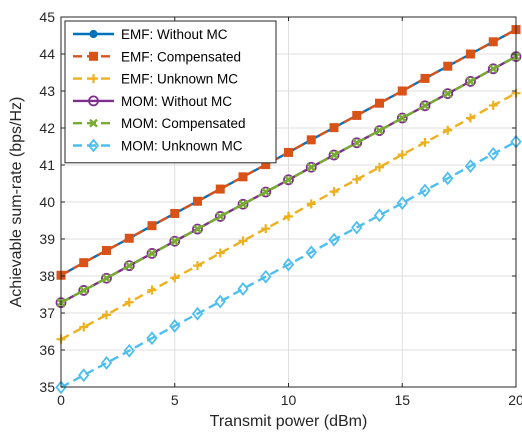  Describe the element at coordinates (155, 79) in the screenshot. I see `legend-entry: EMF: Unknown MC` at that location.